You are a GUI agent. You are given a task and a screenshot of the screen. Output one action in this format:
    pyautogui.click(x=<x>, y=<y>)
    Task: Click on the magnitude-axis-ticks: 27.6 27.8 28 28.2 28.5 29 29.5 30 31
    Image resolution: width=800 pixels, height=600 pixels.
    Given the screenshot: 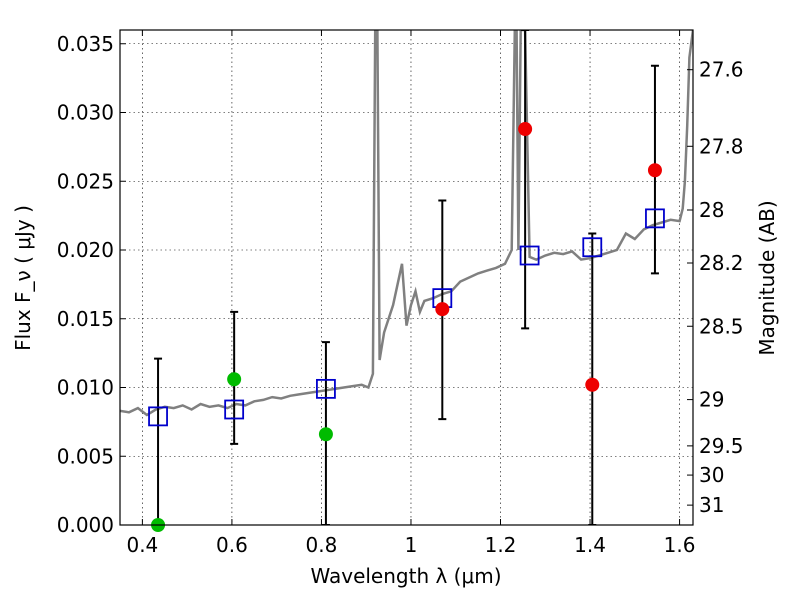 What is the action you would take?
    pyautogui.click(x=715, y=287)
    